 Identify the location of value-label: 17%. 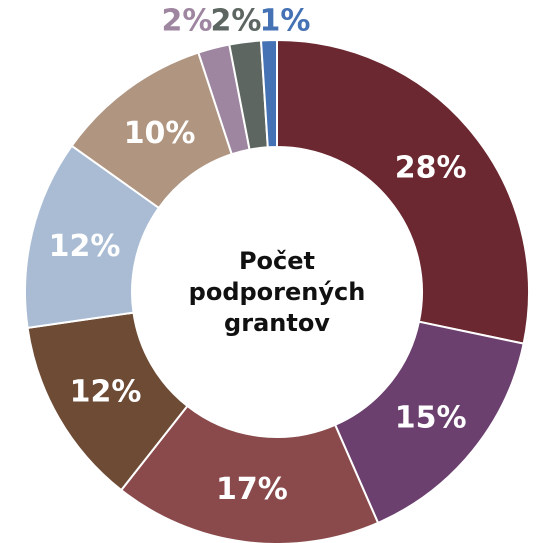
(252, 489).